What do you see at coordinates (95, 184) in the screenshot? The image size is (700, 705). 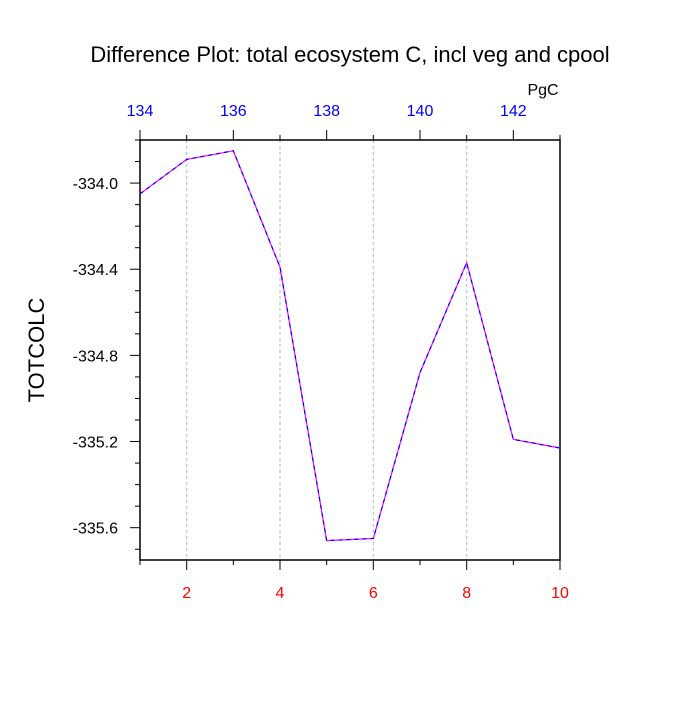 I see `y-tick-label: -334.0` at bounding box center [95, 184].